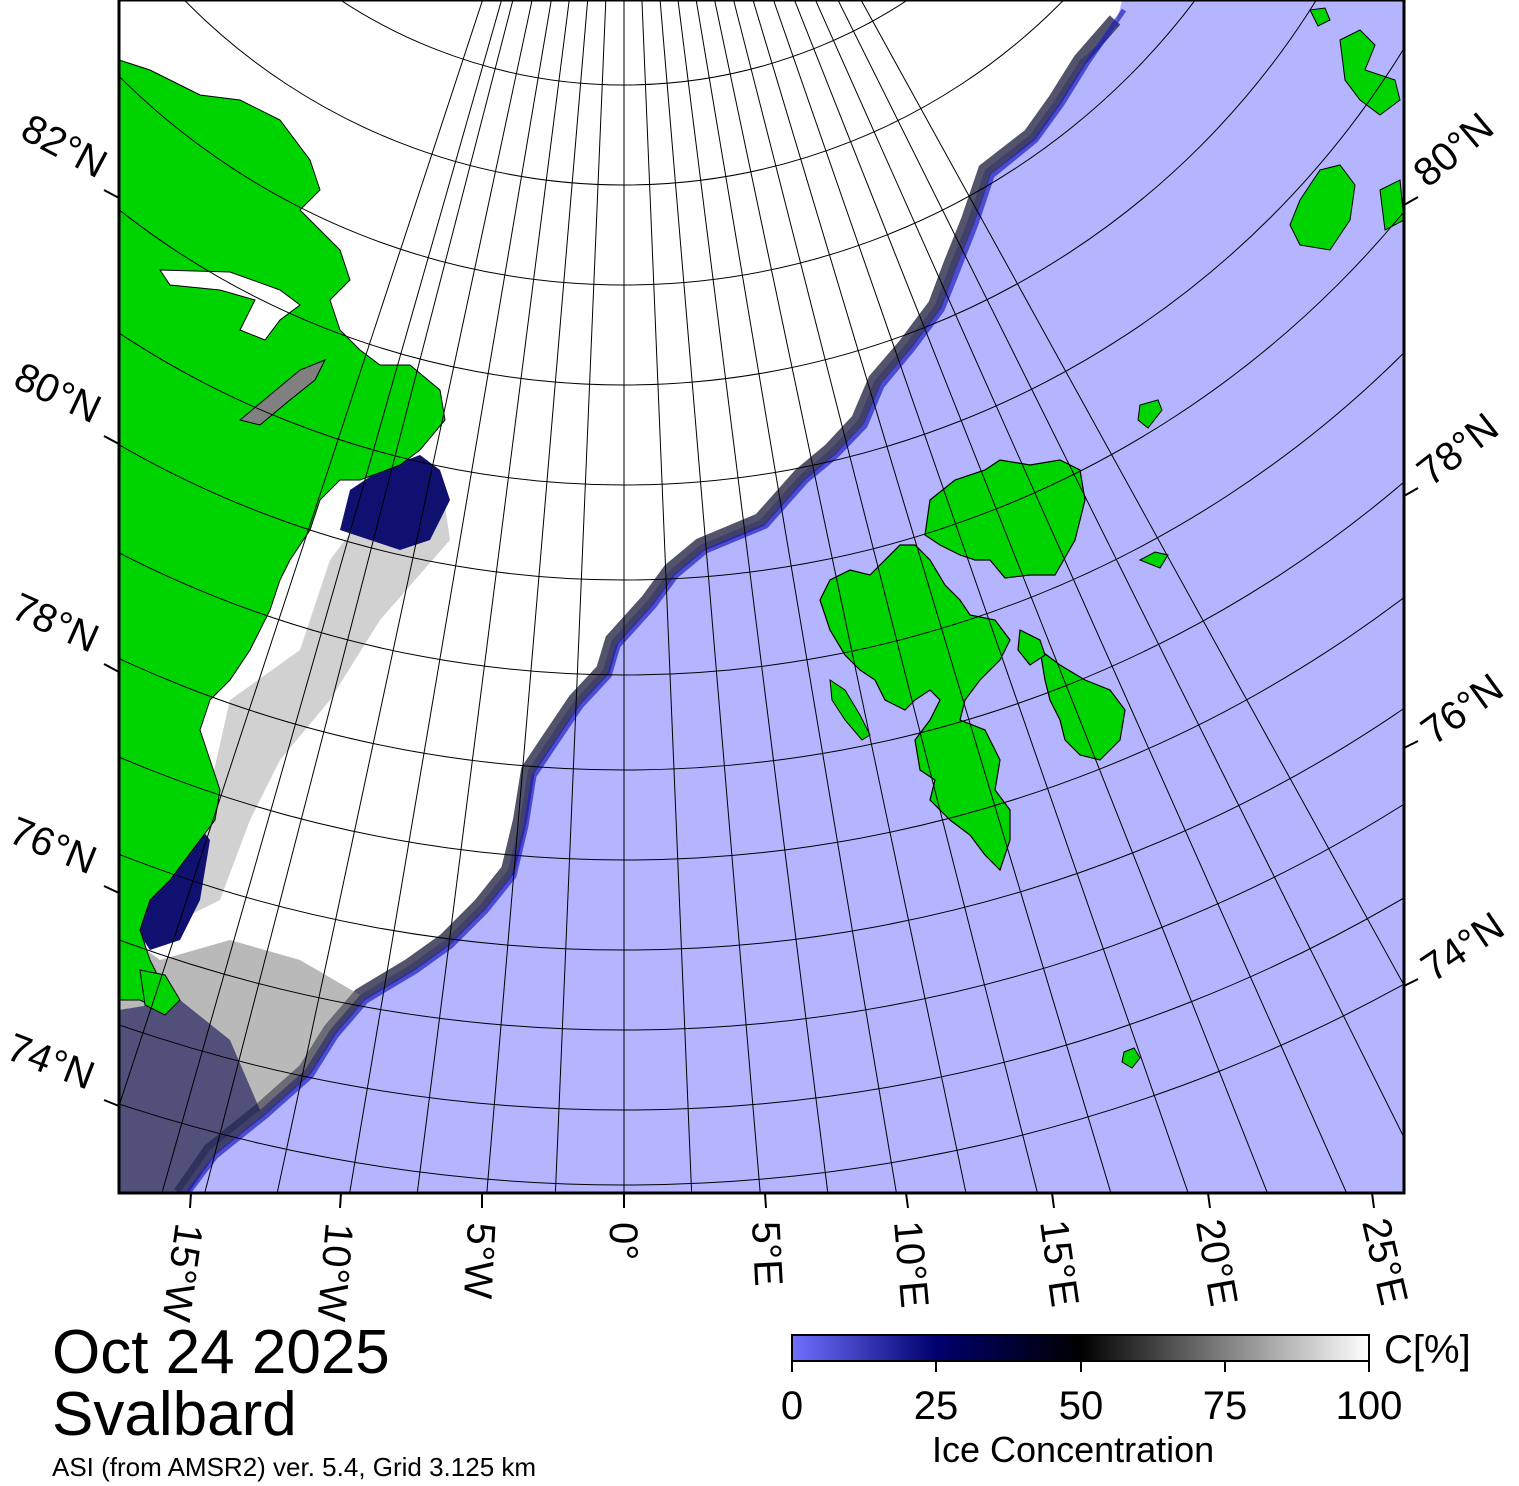  I want to click on lat-label-right: 74°N, so click(1462, 947).